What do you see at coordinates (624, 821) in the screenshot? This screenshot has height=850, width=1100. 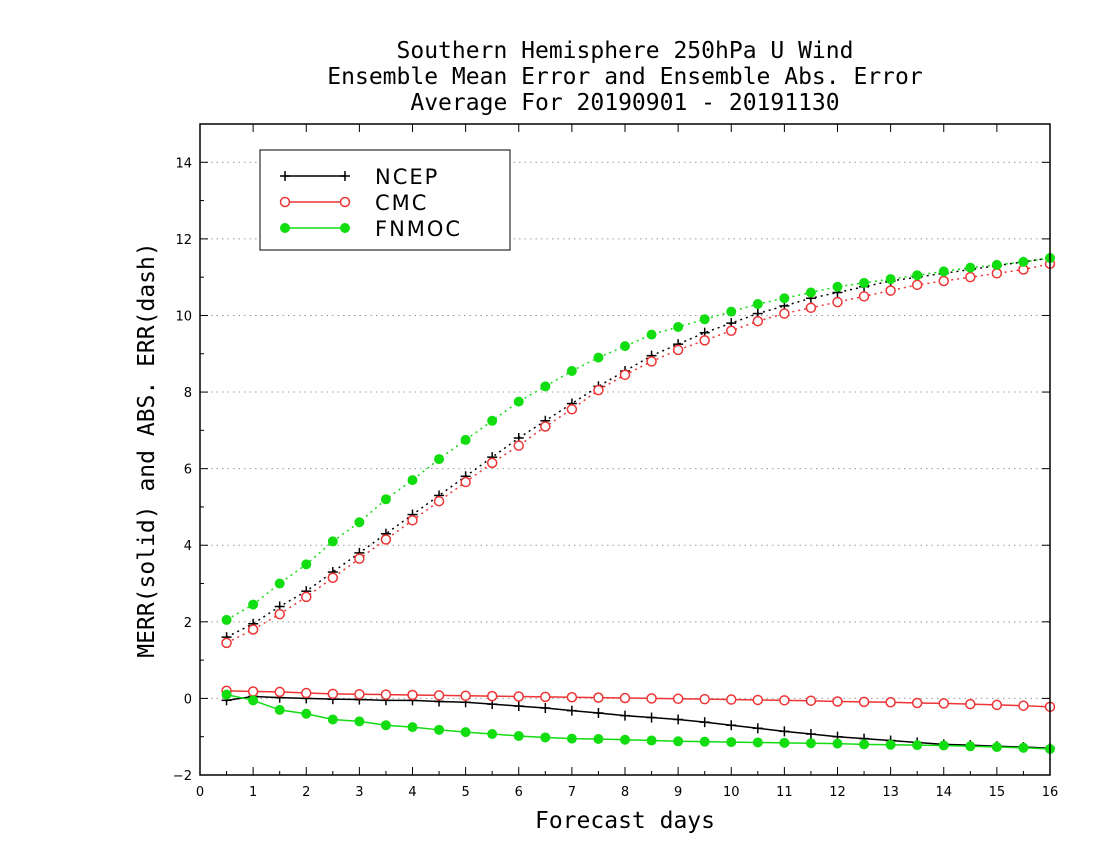 I see `x-axis-label: Forecast days` at bounding box center [624, 821].